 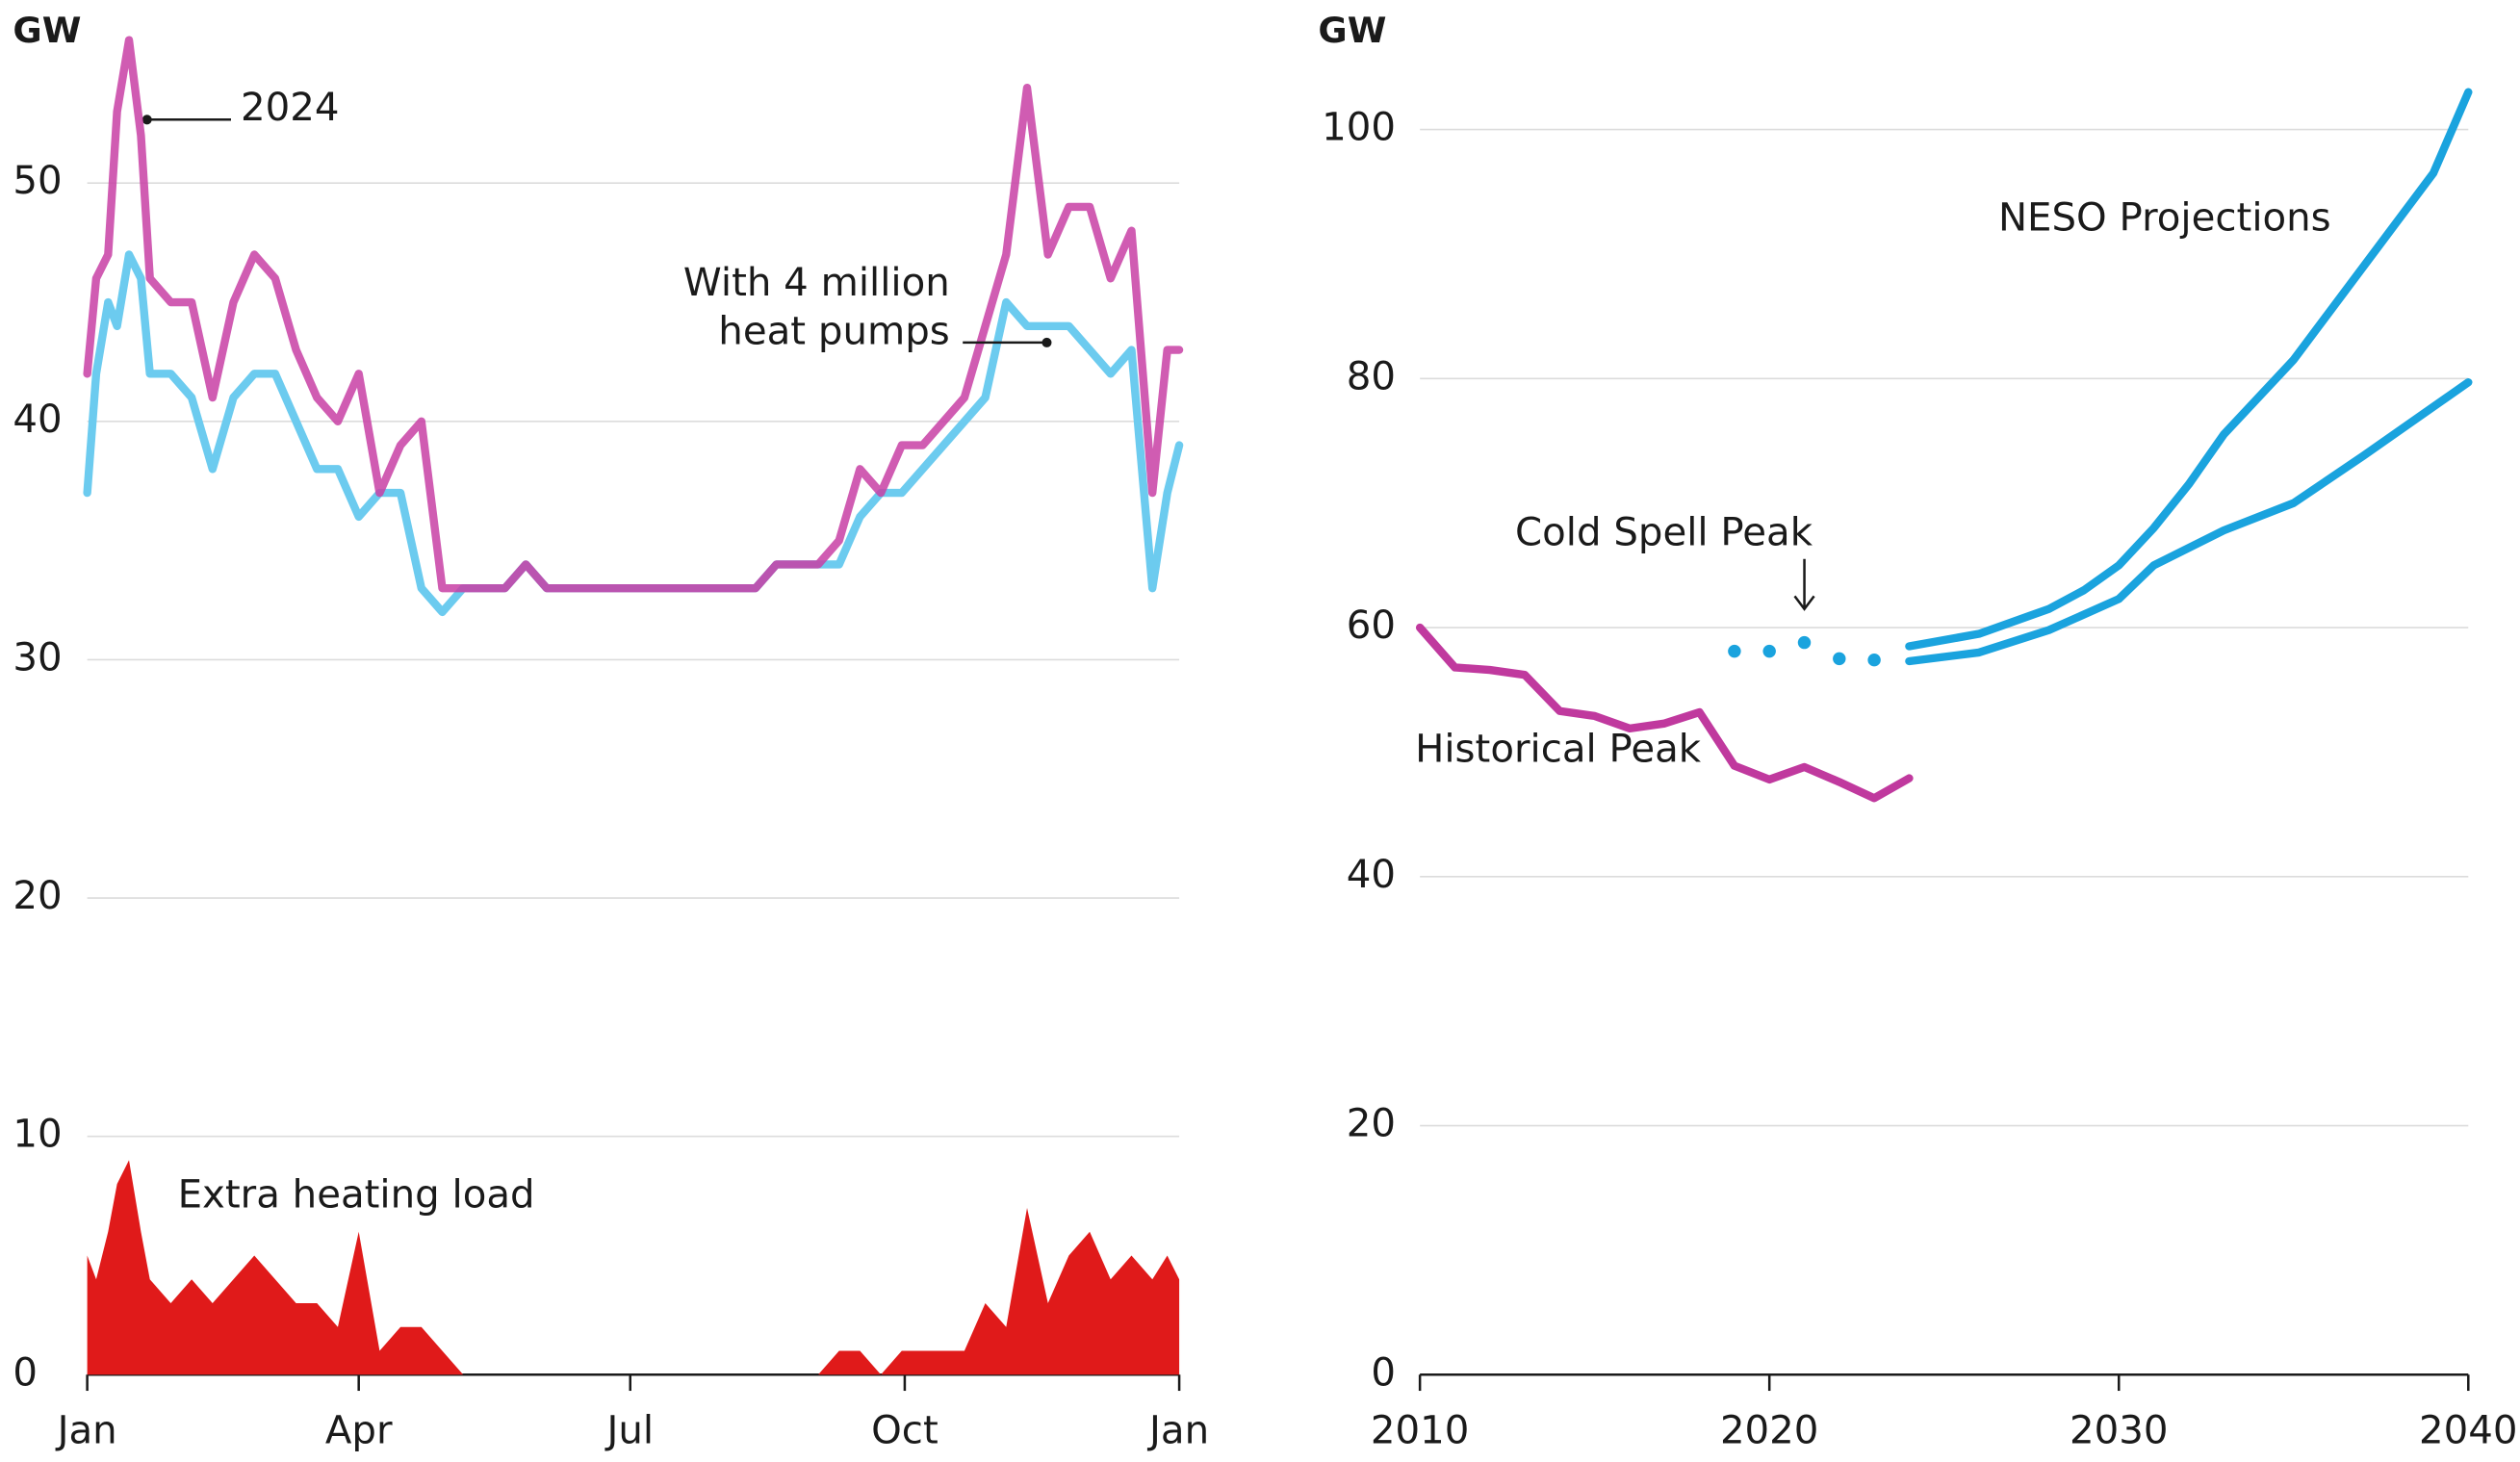 What do you see at coordinates (1359, 128) in the screenshot?
I see `y-tick-label: 100` at bounding box center [1359, 128].